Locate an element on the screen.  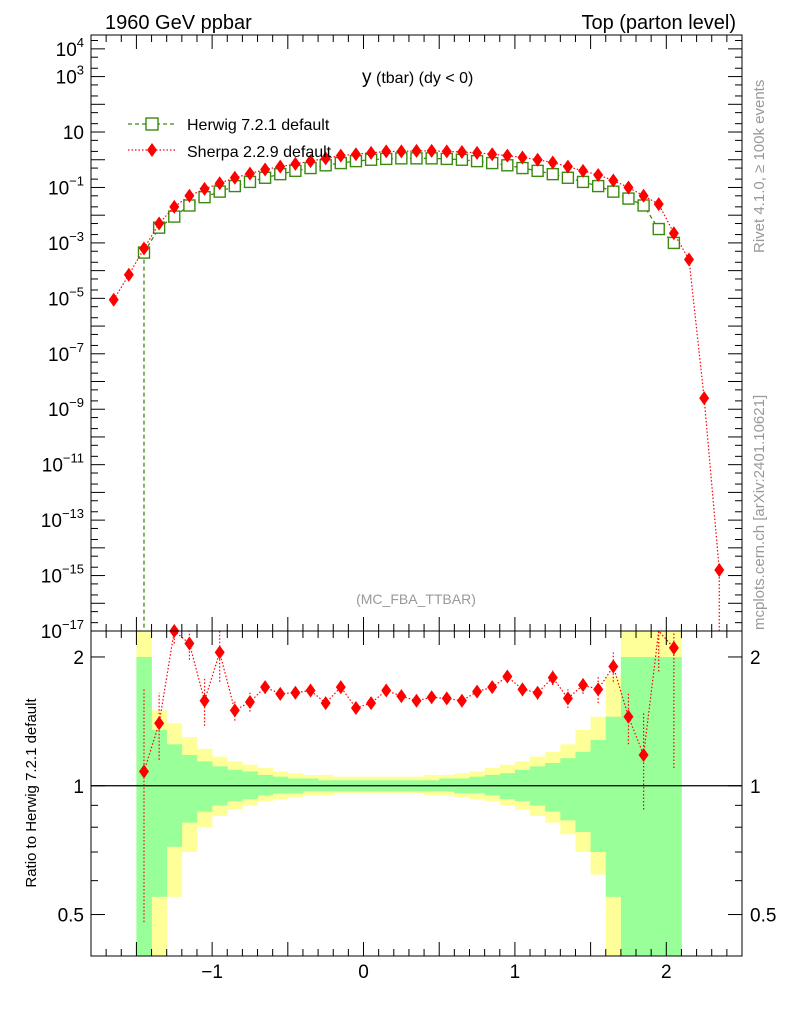
y-tick-label: 10⁻⁵ is located at coordinates (66, 297).